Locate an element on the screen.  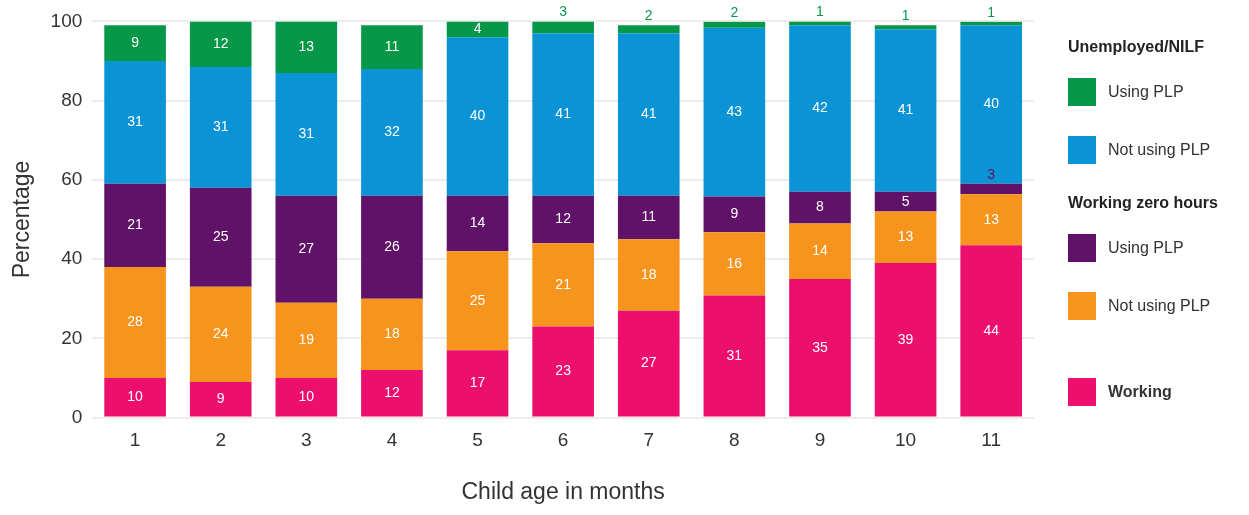
data-label: 23 is located at coordinates (563, 370).